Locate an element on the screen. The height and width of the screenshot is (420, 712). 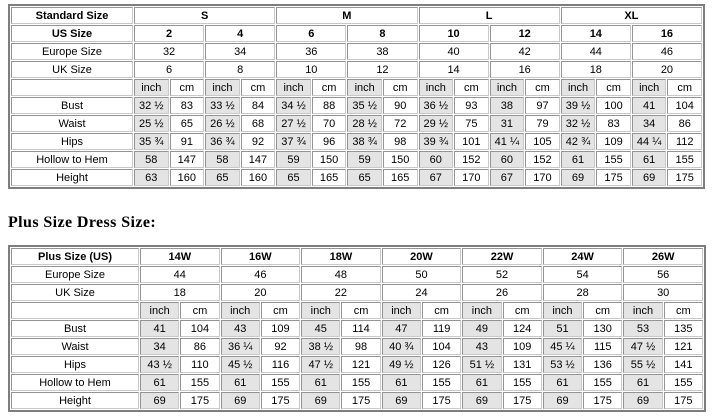
measure-cm-cell: 100 is located at coordinates (613, 105).